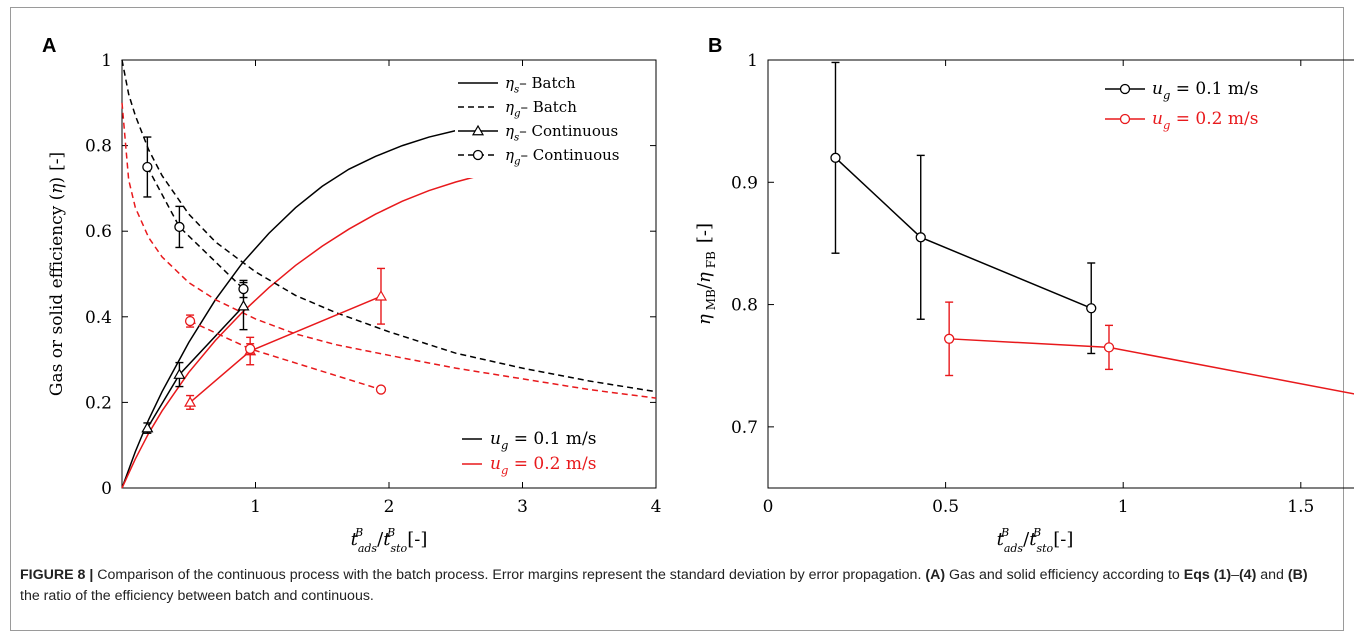  Describe the element at coordinates (562, 157) in the screenshot. I see `legend-style-label: ηg– Continuous` at that location.